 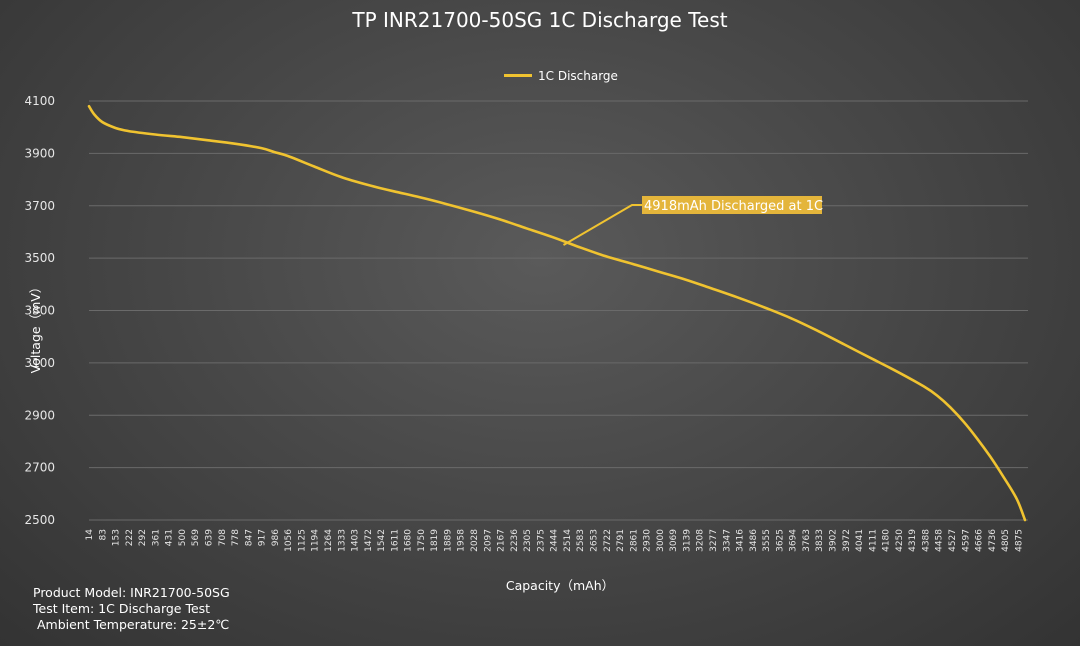 I want to click on x-tick-label: 361, so click(x=156, y=537).